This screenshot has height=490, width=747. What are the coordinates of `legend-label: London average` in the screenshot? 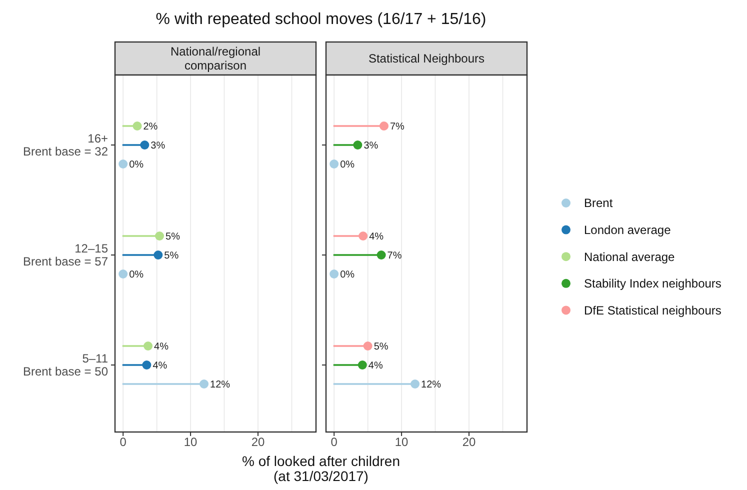 It's located at (628, 230).